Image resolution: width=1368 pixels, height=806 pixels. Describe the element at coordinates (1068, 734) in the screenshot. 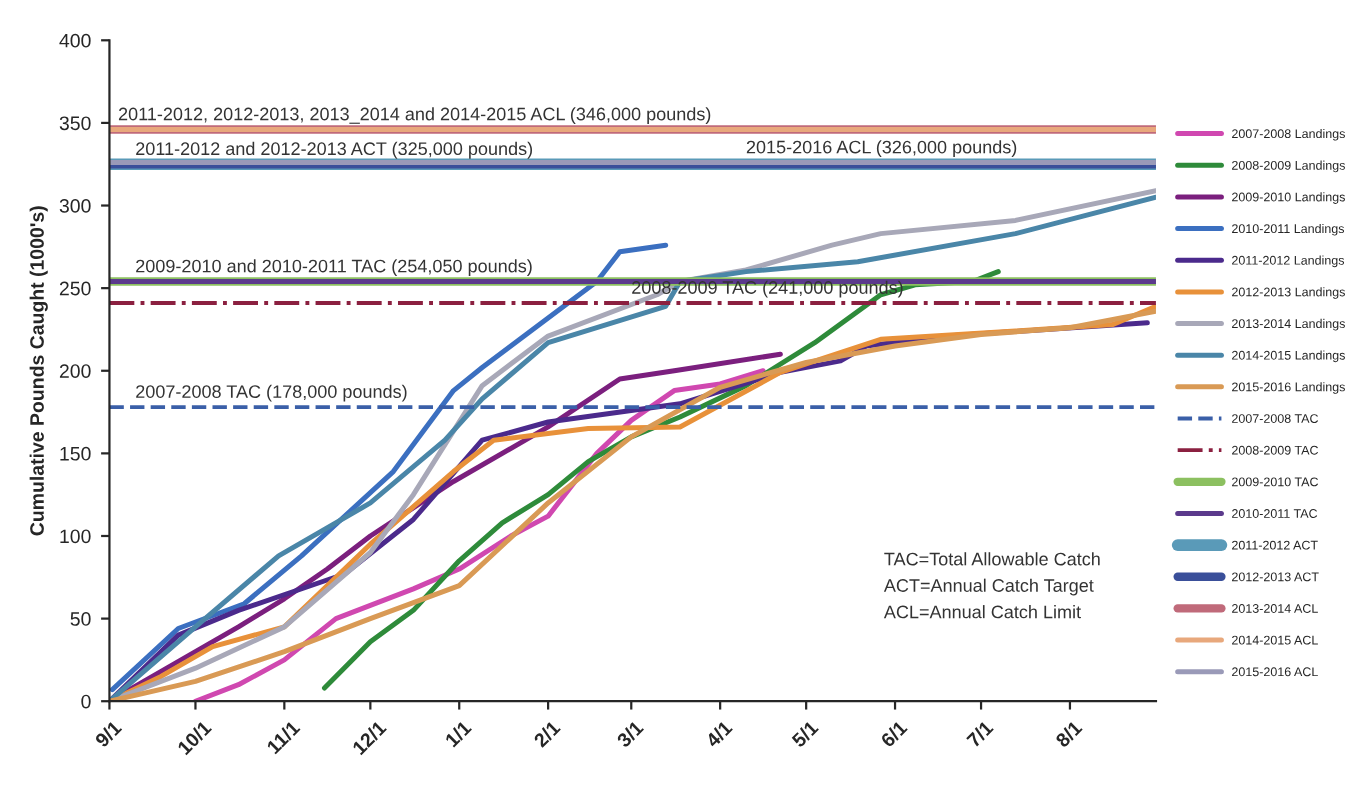

I see `x-tick-label: 8/1` at that location.